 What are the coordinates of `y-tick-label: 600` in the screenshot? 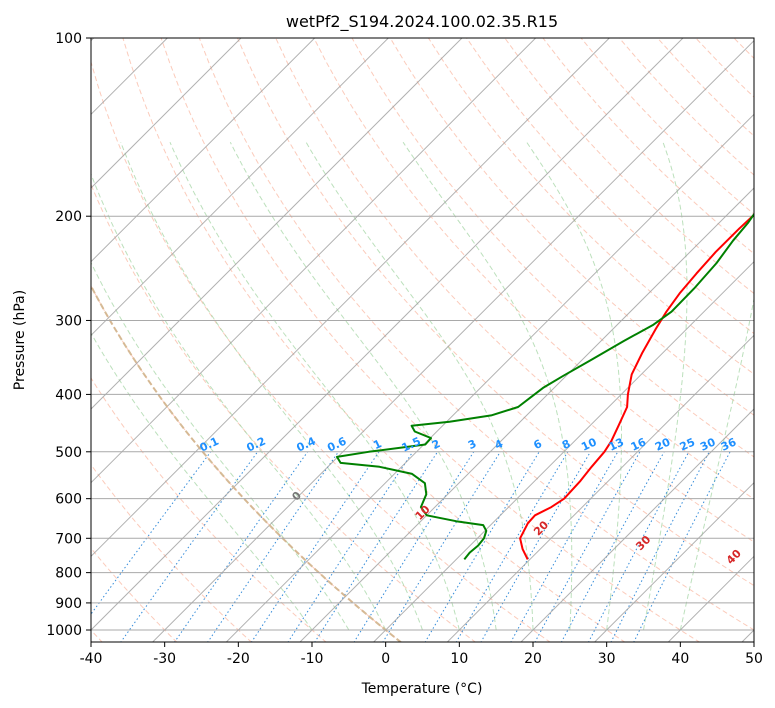 It's located at (68, 500).